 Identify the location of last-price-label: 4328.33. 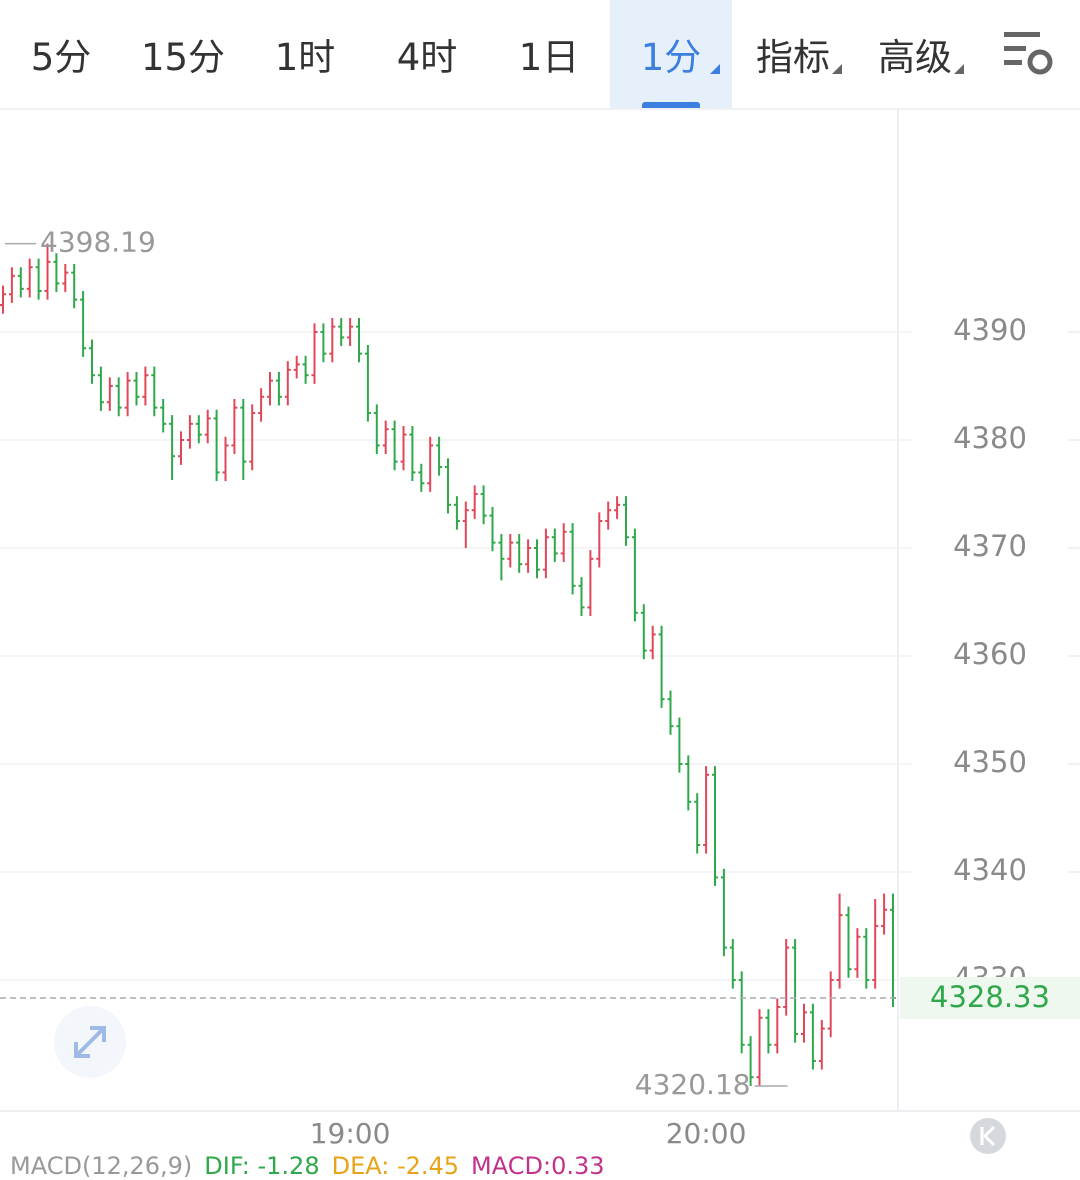
(990, 997).